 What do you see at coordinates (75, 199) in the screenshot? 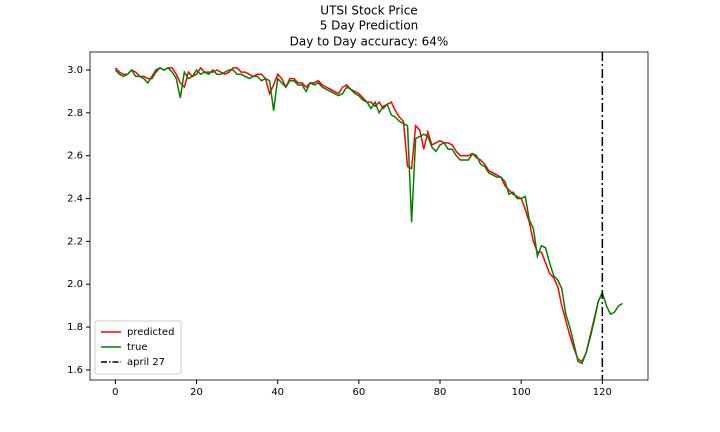
I see `y-tick-label: 2.4` at bounding box center [75, 199].